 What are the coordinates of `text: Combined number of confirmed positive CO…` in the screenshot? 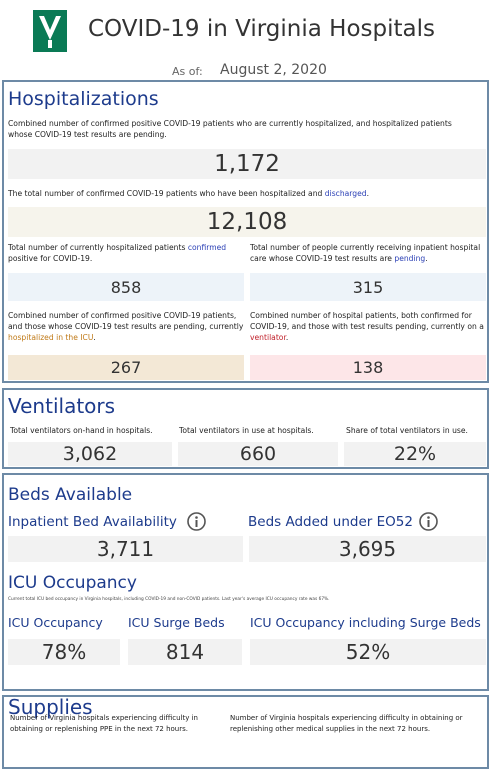 It's located at (126, 321).